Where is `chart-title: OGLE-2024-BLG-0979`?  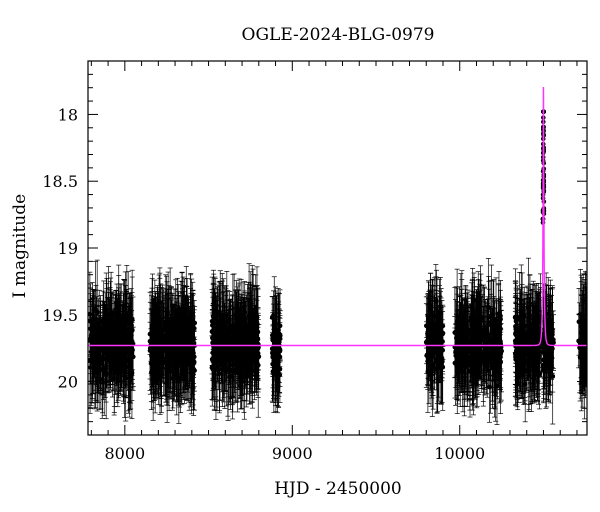 chart-title: OGLE-2024-BLG-0979 is located at coordinates (338, 35).